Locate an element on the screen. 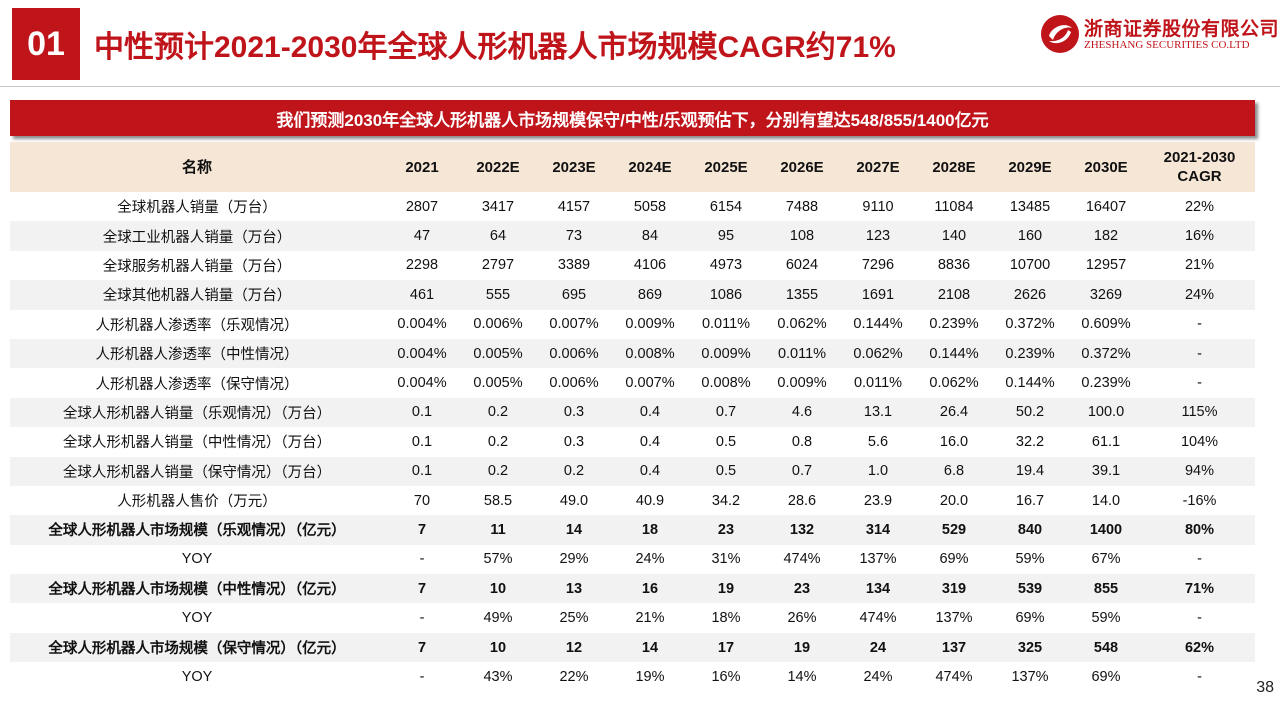 This screenshot has width=1280, height=701. slide-title: 中性预计2021-2030年全球人形机器人市场规模CAGR约71% is located at coordinates (495, 47).